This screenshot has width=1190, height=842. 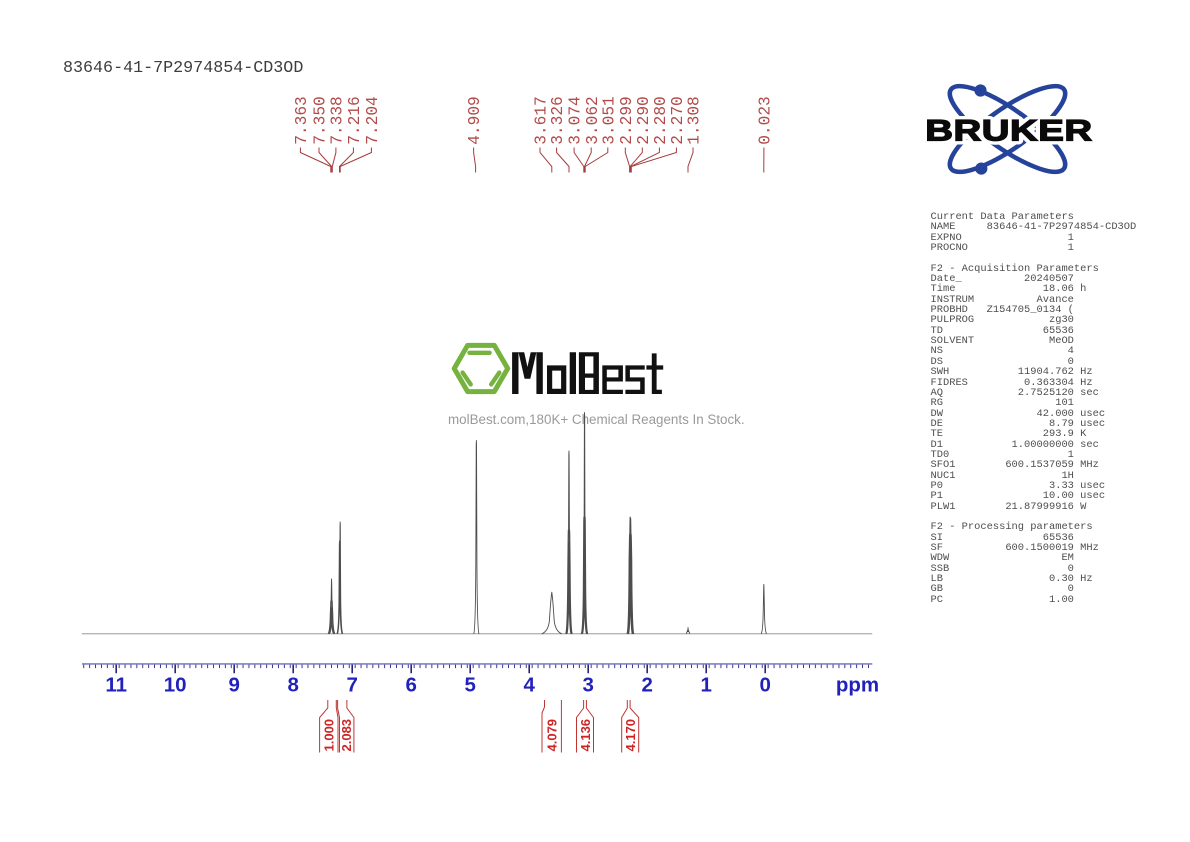 What do you see at coordinates (355, 120) in the screenshot?
I see `svg-text: 7.216` at bounding box center [355, 120].